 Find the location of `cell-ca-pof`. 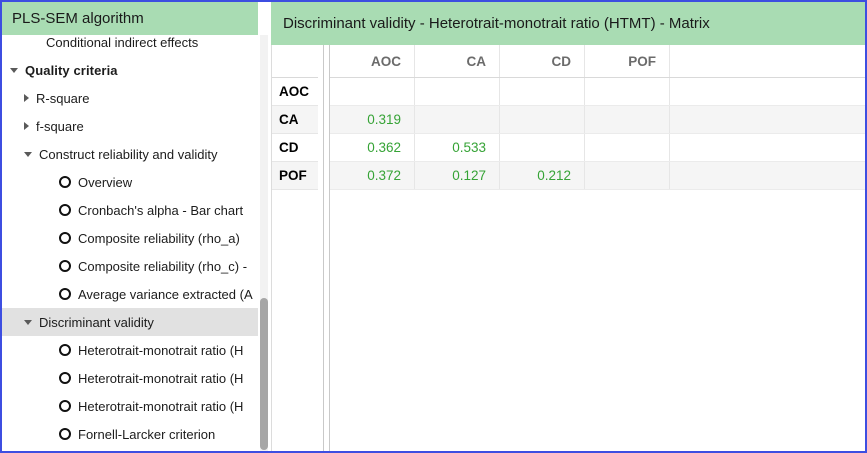

cell-ca-pof is located at coordinates (627, 119).